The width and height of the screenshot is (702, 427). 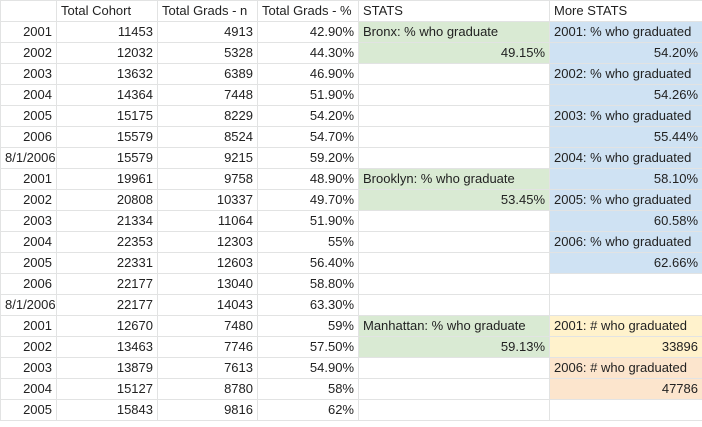 I want to click on total-cohort-cell: 12032, so click(x=107, y=53).